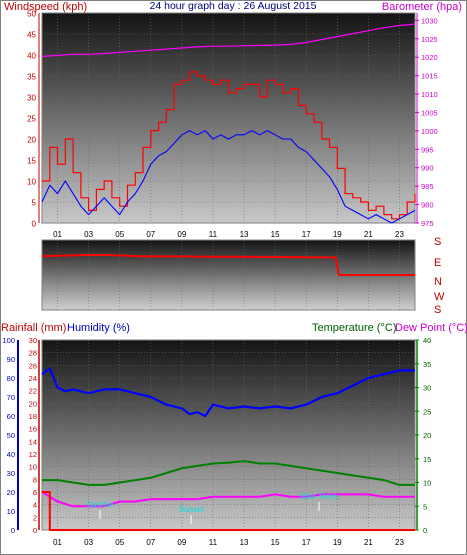 The image size is (467, 555). Describe the element at coordinates (427, 435) in the screenshot. I see `temperature-tick-label: 20` at that location.